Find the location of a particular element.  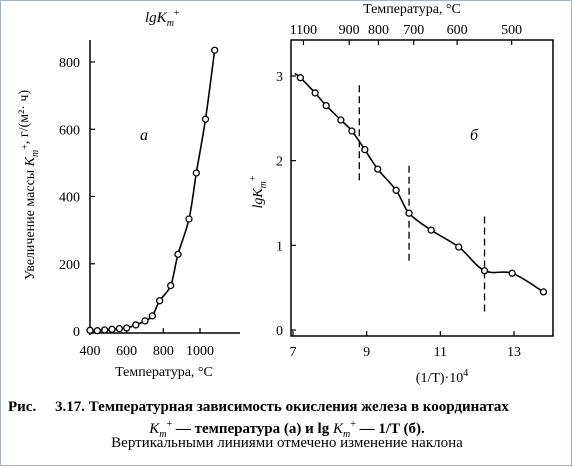

chart-b-panel-label: б is located at coordinates (474, 135).